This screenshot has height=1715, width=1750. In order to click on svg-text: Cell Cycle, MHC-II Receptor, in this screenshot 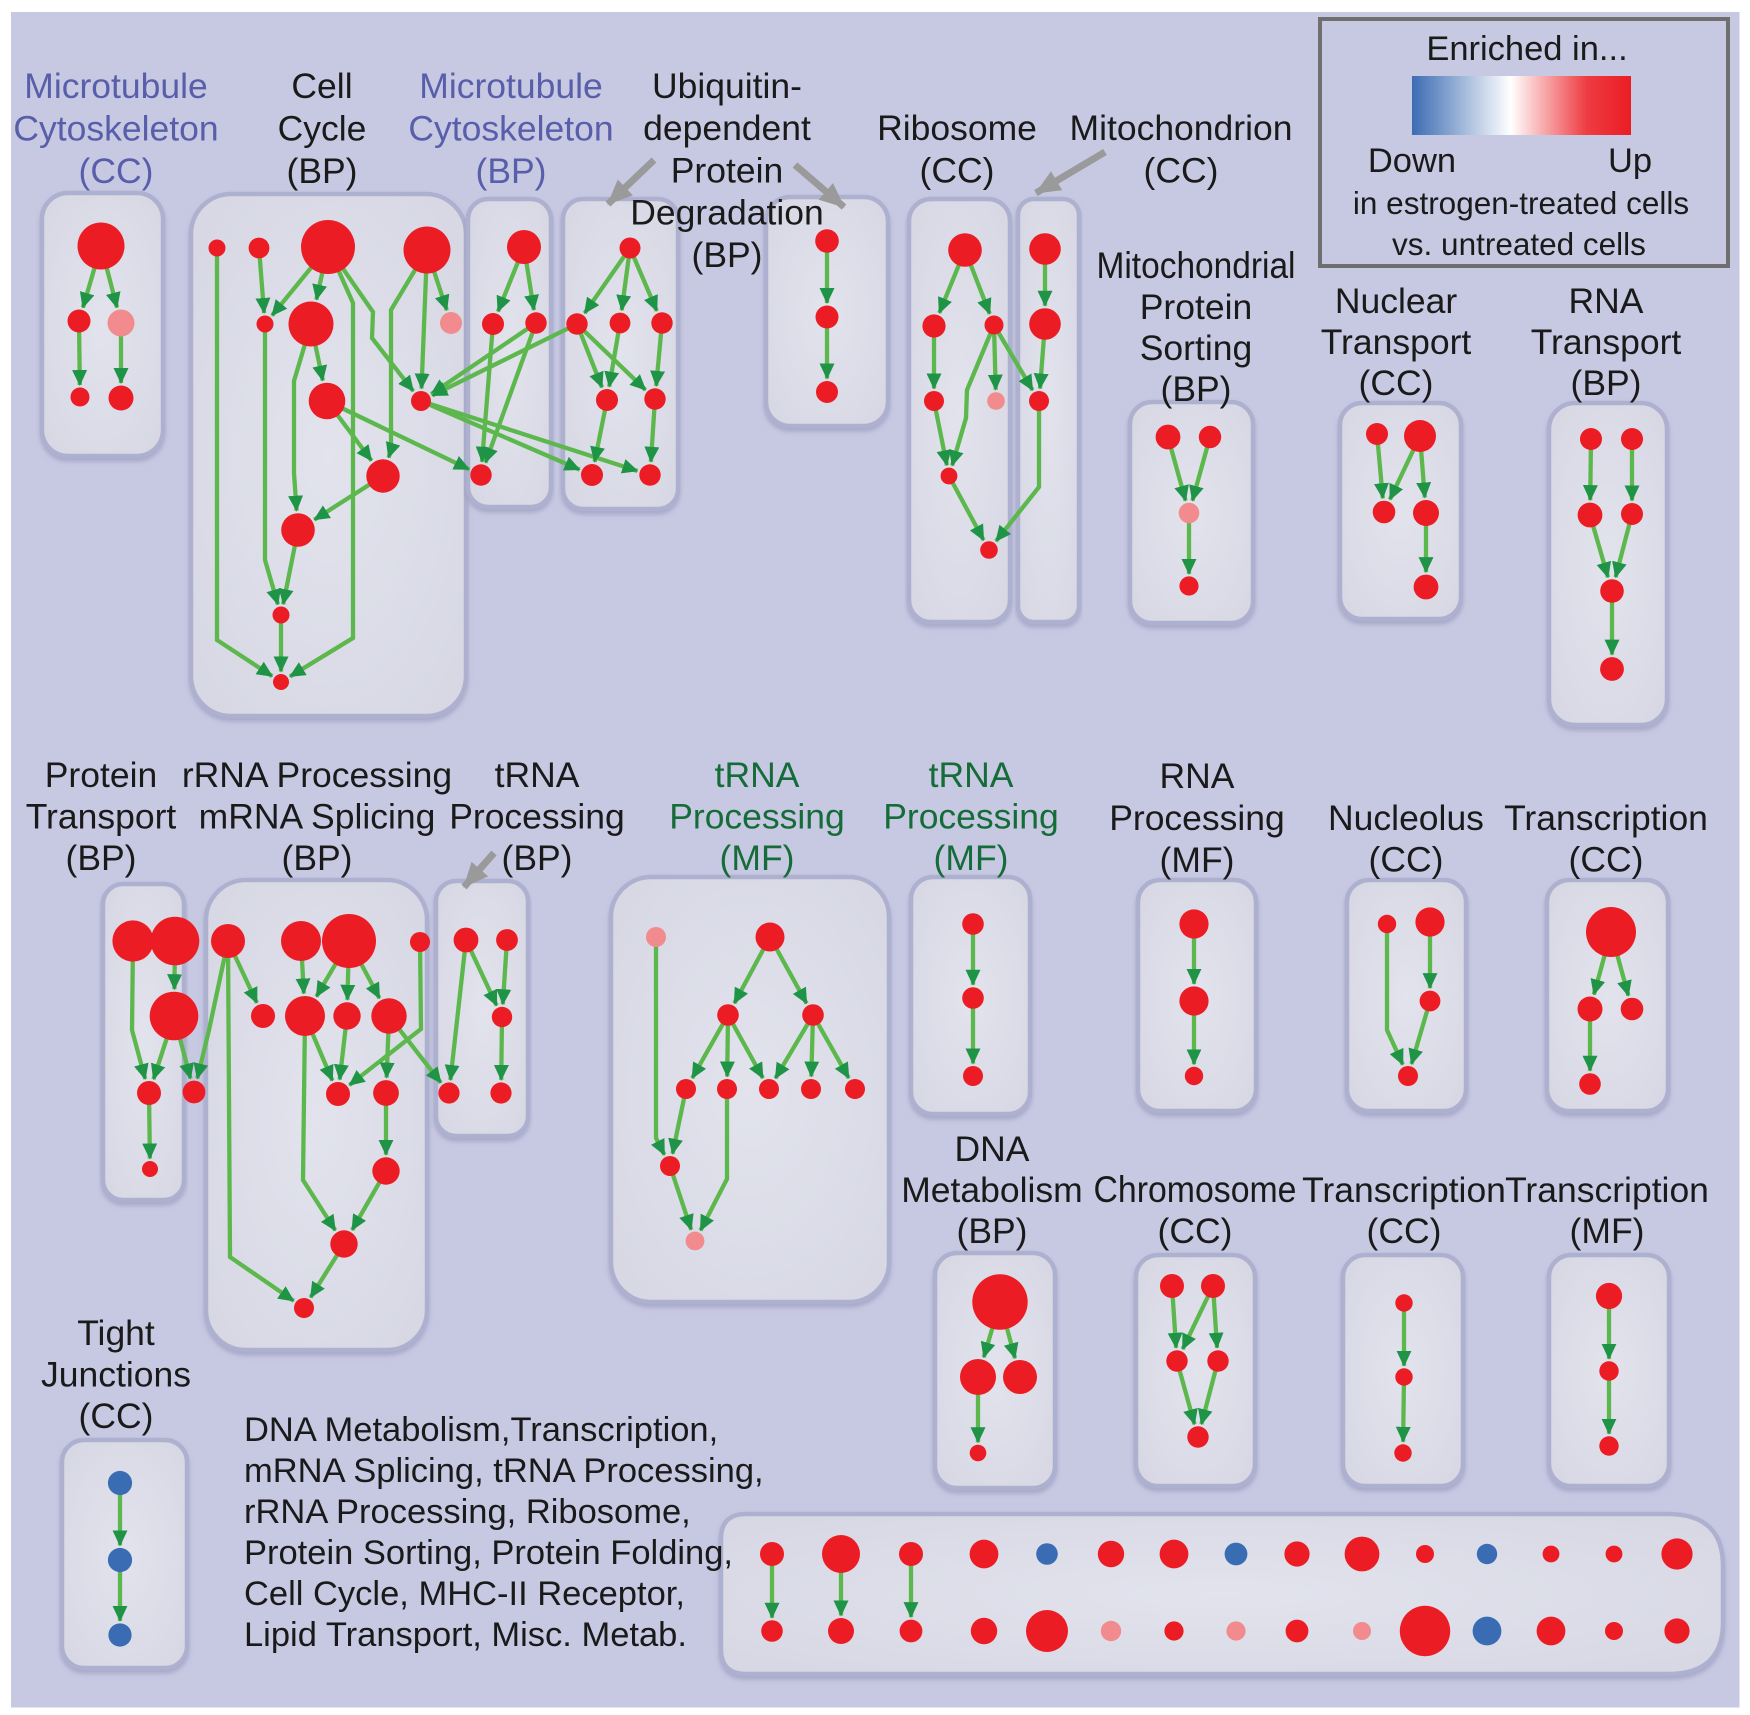, I will do `click(464, 1594)`.